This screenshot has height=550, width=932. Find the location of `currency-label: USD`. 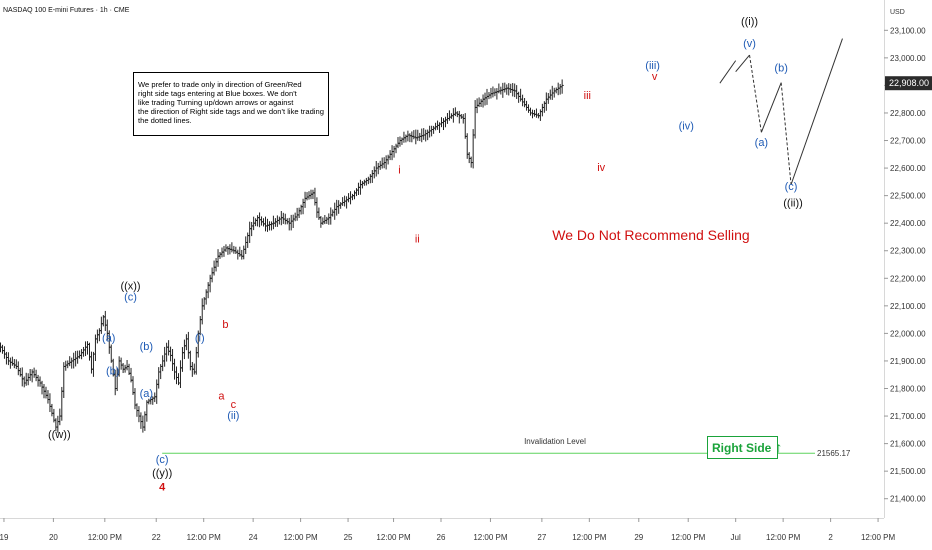

currency-label: USD is located at coordinates (897, 12).